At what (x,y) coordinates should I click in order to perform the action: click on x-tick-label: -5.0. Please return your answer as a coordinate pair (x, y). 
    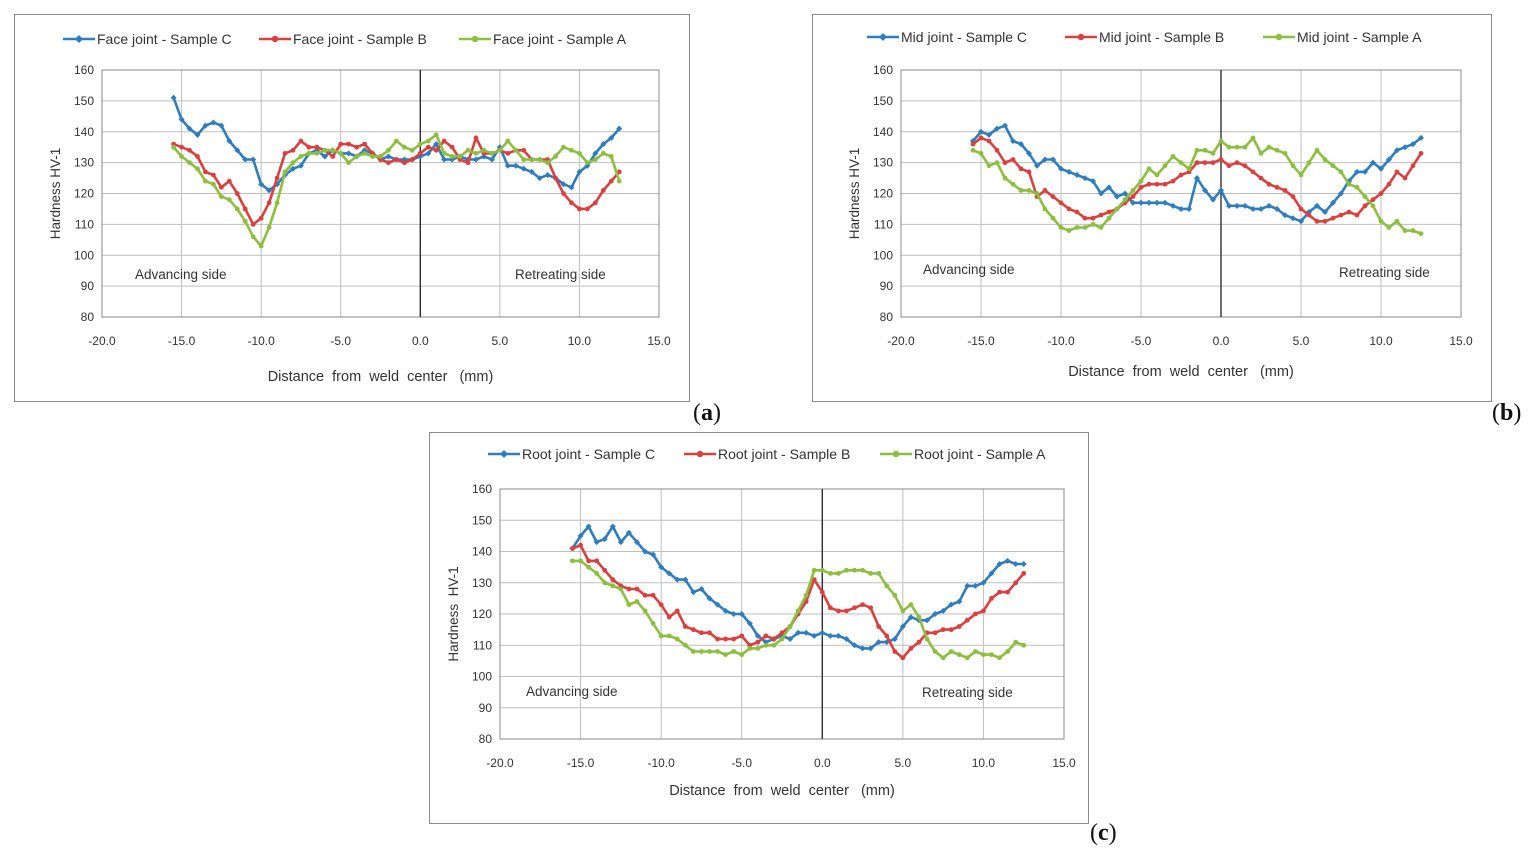
    Looking at the image, I should click on (1141, 341).